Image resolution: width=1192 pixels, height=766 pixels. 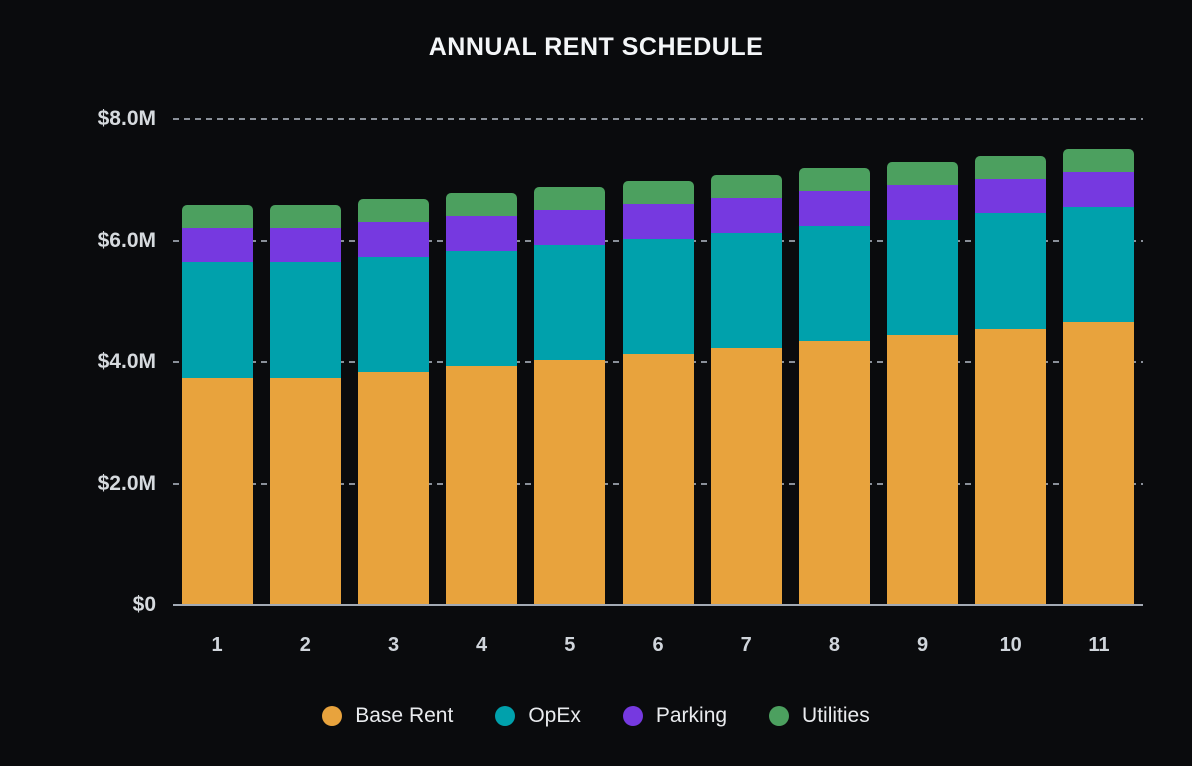 What do you see at coordinates (596, 47) in the screenshot?
I see `chart-title: ANNUAL RENT SCHEDULE` at bounding box center [596, 47].